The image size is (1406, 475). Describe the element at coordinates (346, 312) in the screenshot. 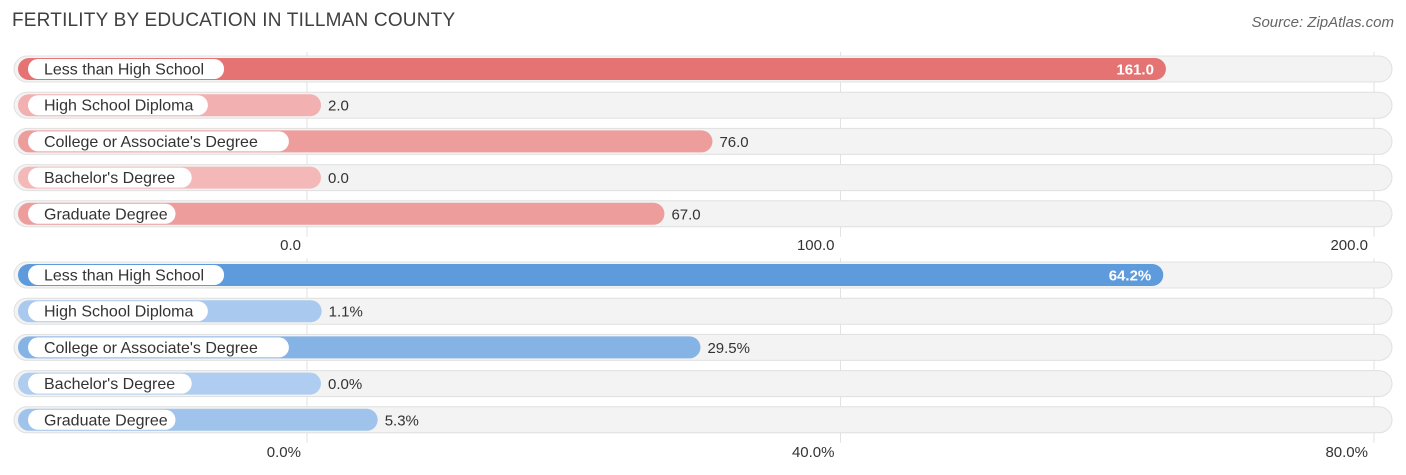

I see `value-label: 1.1%` at that location.